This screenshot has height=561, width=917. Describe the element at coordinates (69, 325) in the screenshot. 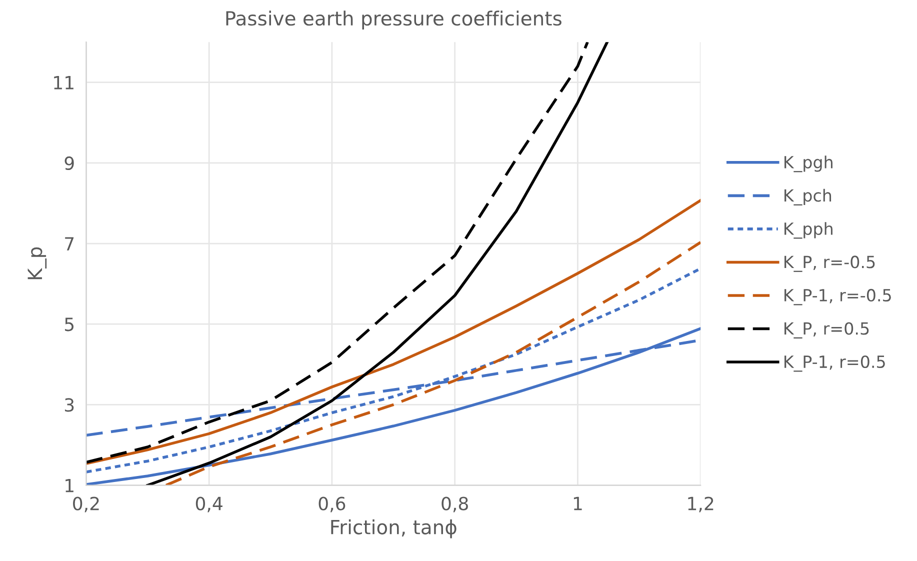

I see `y-tick-label: 5` at that location.